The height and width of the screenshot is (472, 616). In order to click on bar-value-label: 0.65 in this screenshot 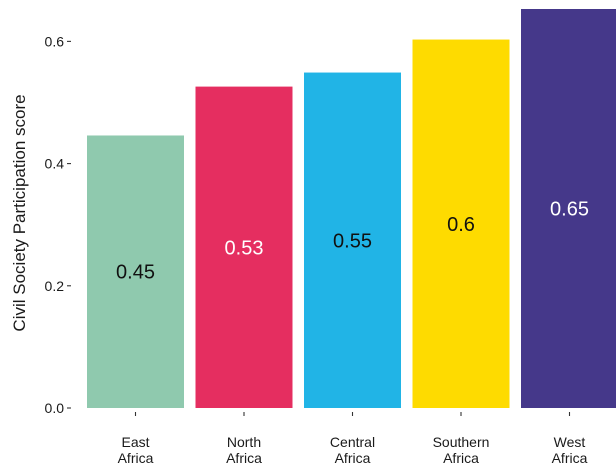, I will do `click(569, 210)`.